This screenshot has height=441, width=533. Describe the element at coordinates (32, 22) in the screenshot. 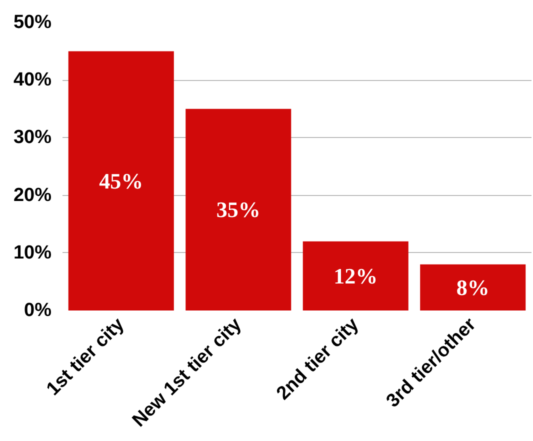

I see `y-tick-label: 50%` at that location.